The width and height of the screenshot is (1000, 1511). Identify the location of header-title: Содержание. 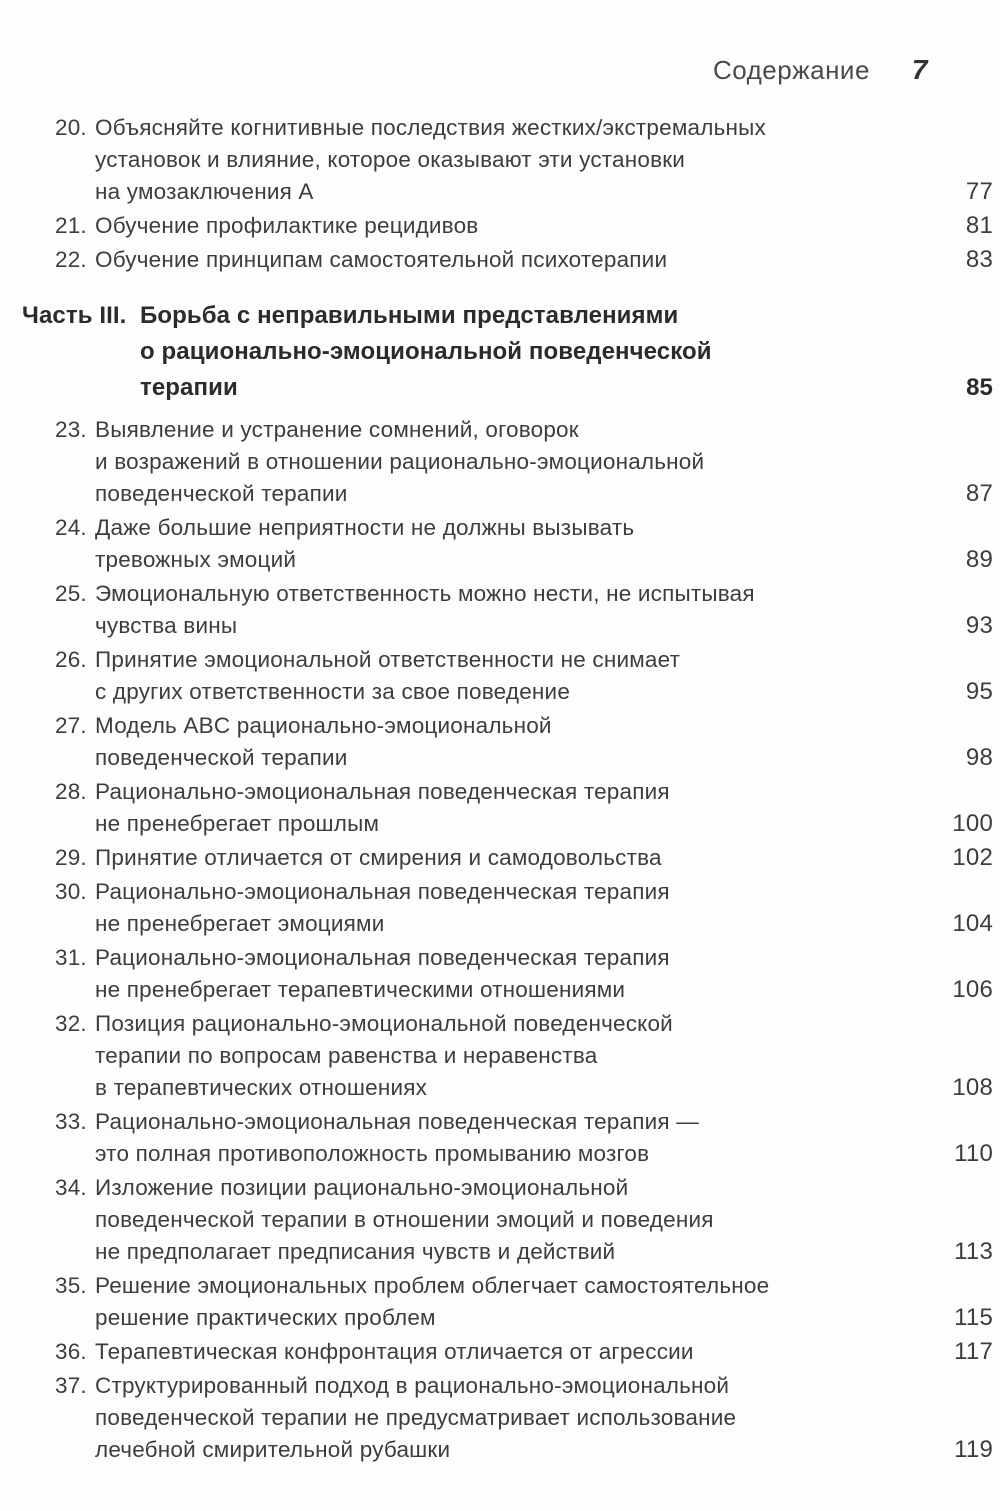
(791, 70).